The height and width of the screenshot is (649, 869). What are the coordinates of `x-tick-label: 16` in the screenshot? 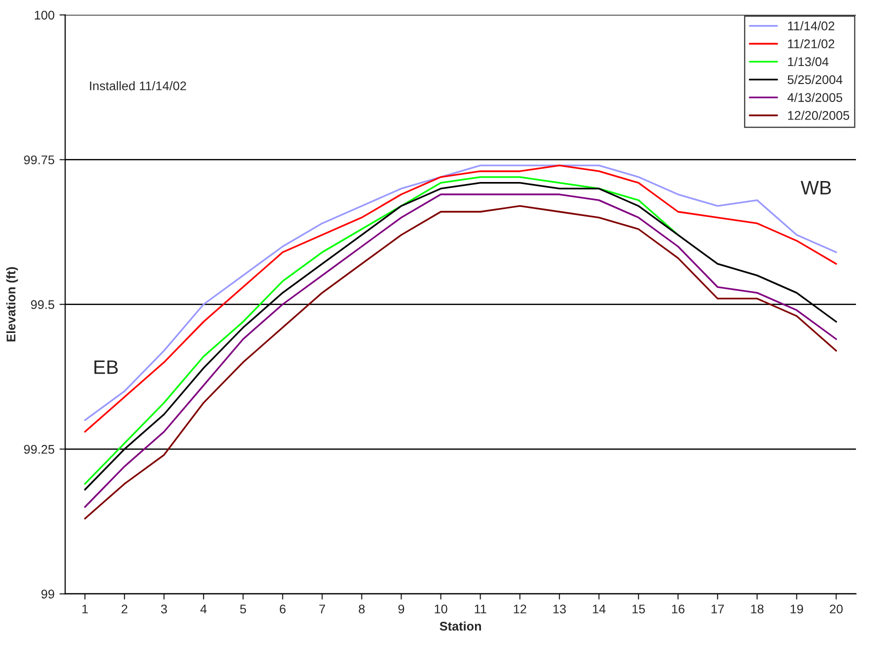 It's located at (678, 609).